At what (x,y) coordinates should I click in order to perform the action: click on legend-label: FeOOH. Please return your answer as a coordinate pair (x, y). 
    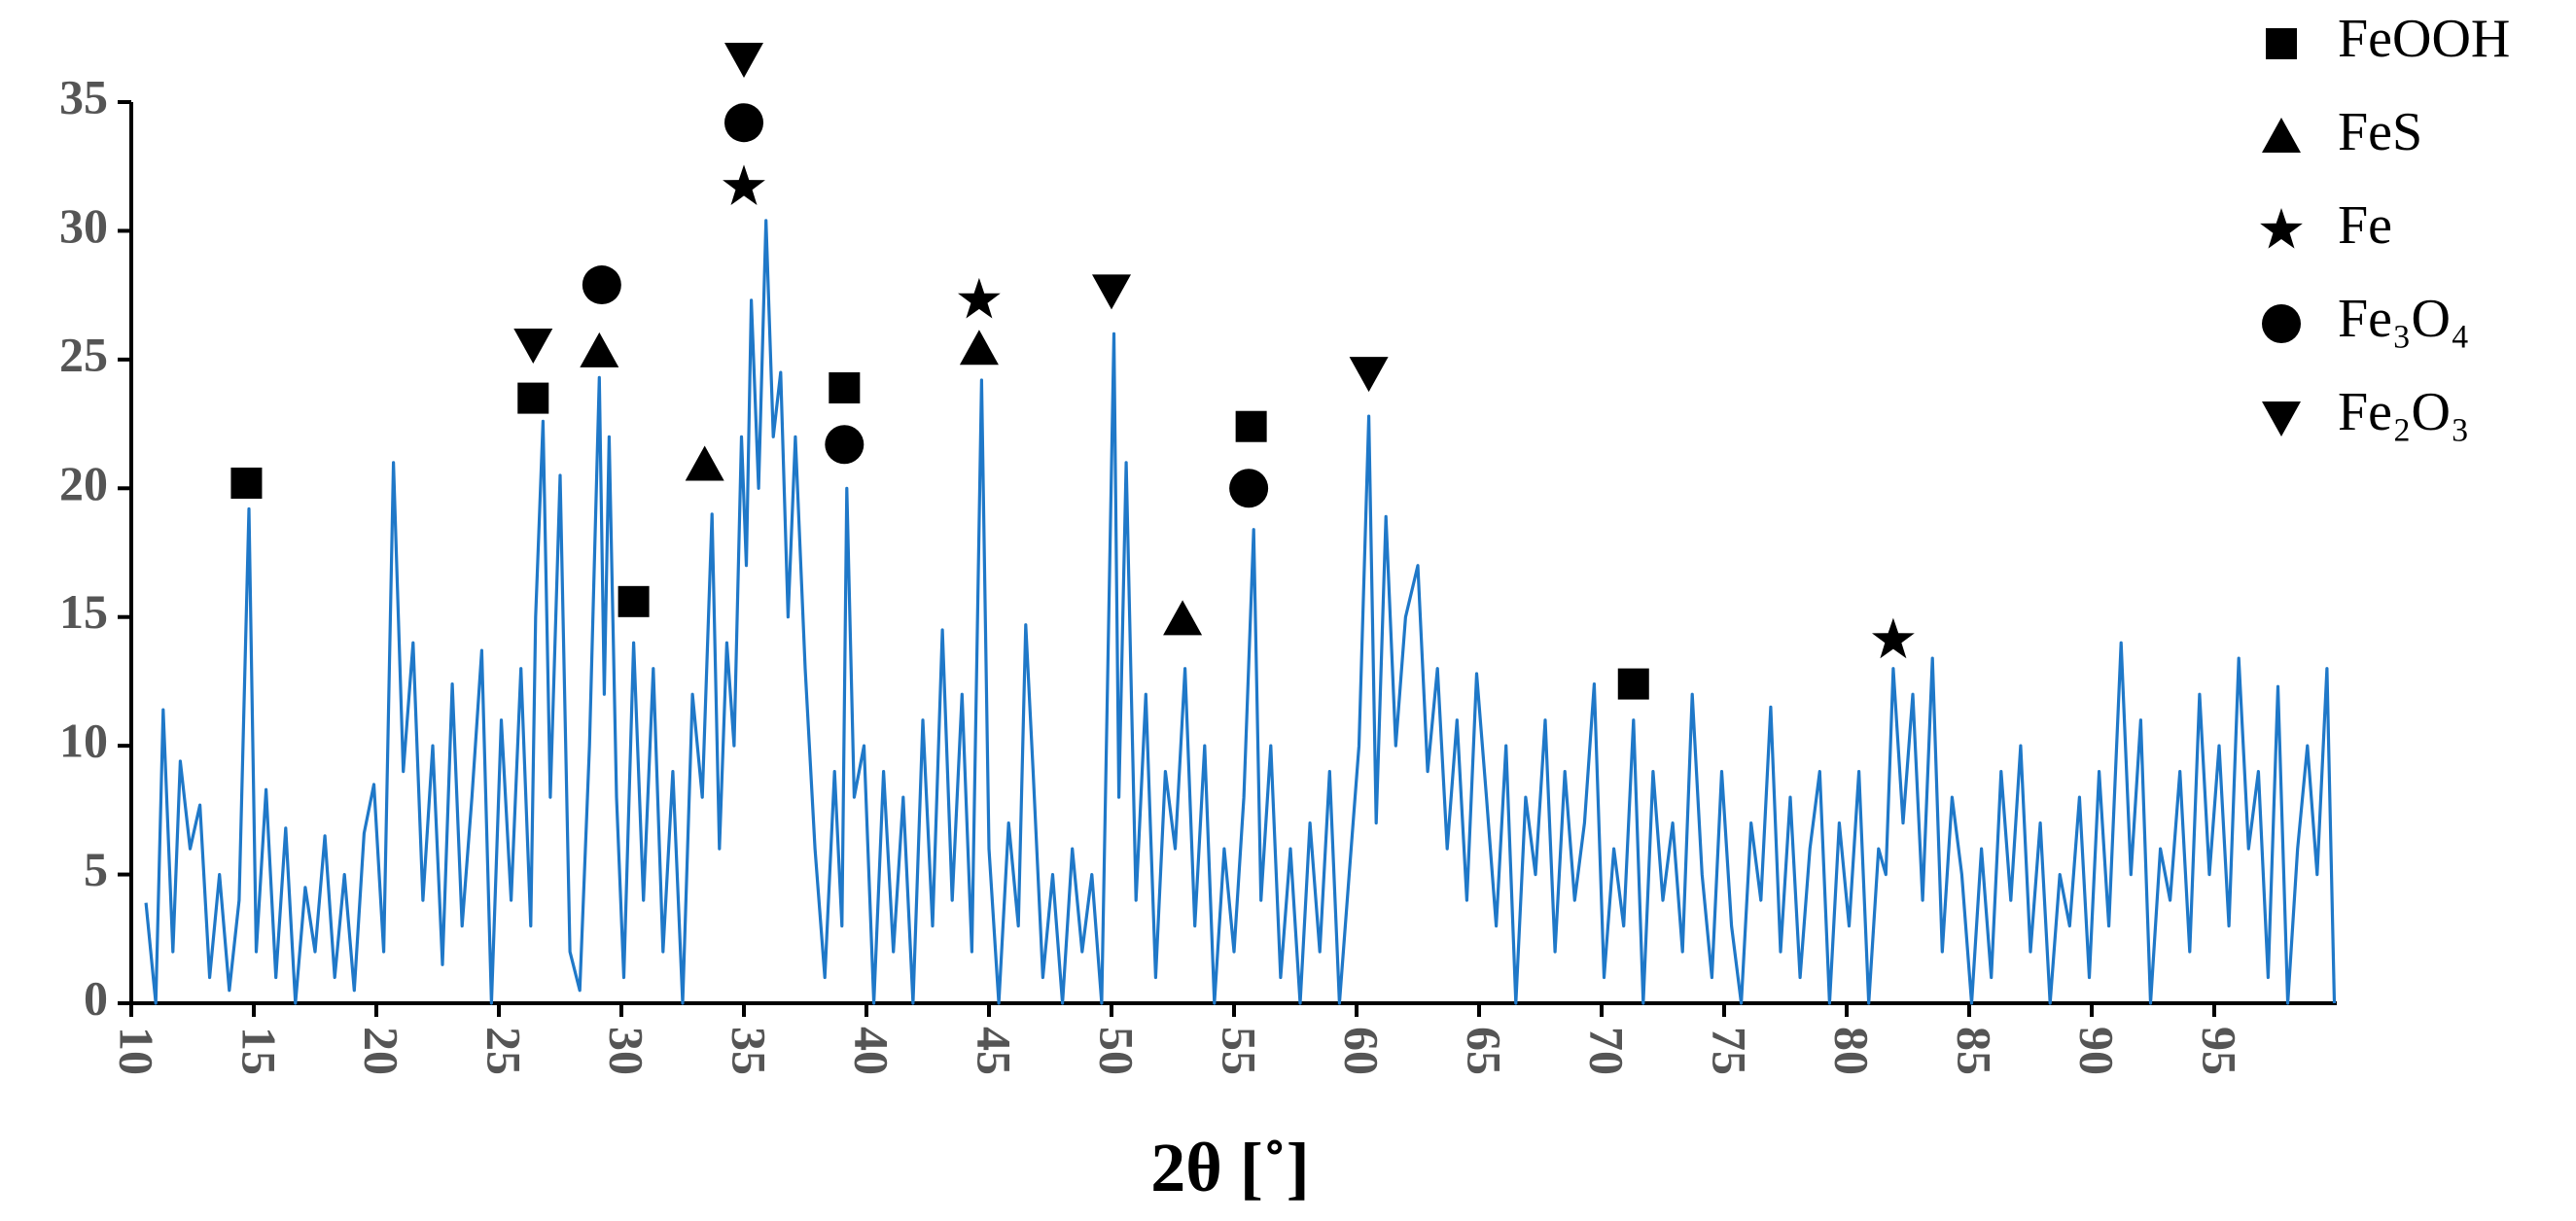
    Looking at the image, I should click on (2424, 39).